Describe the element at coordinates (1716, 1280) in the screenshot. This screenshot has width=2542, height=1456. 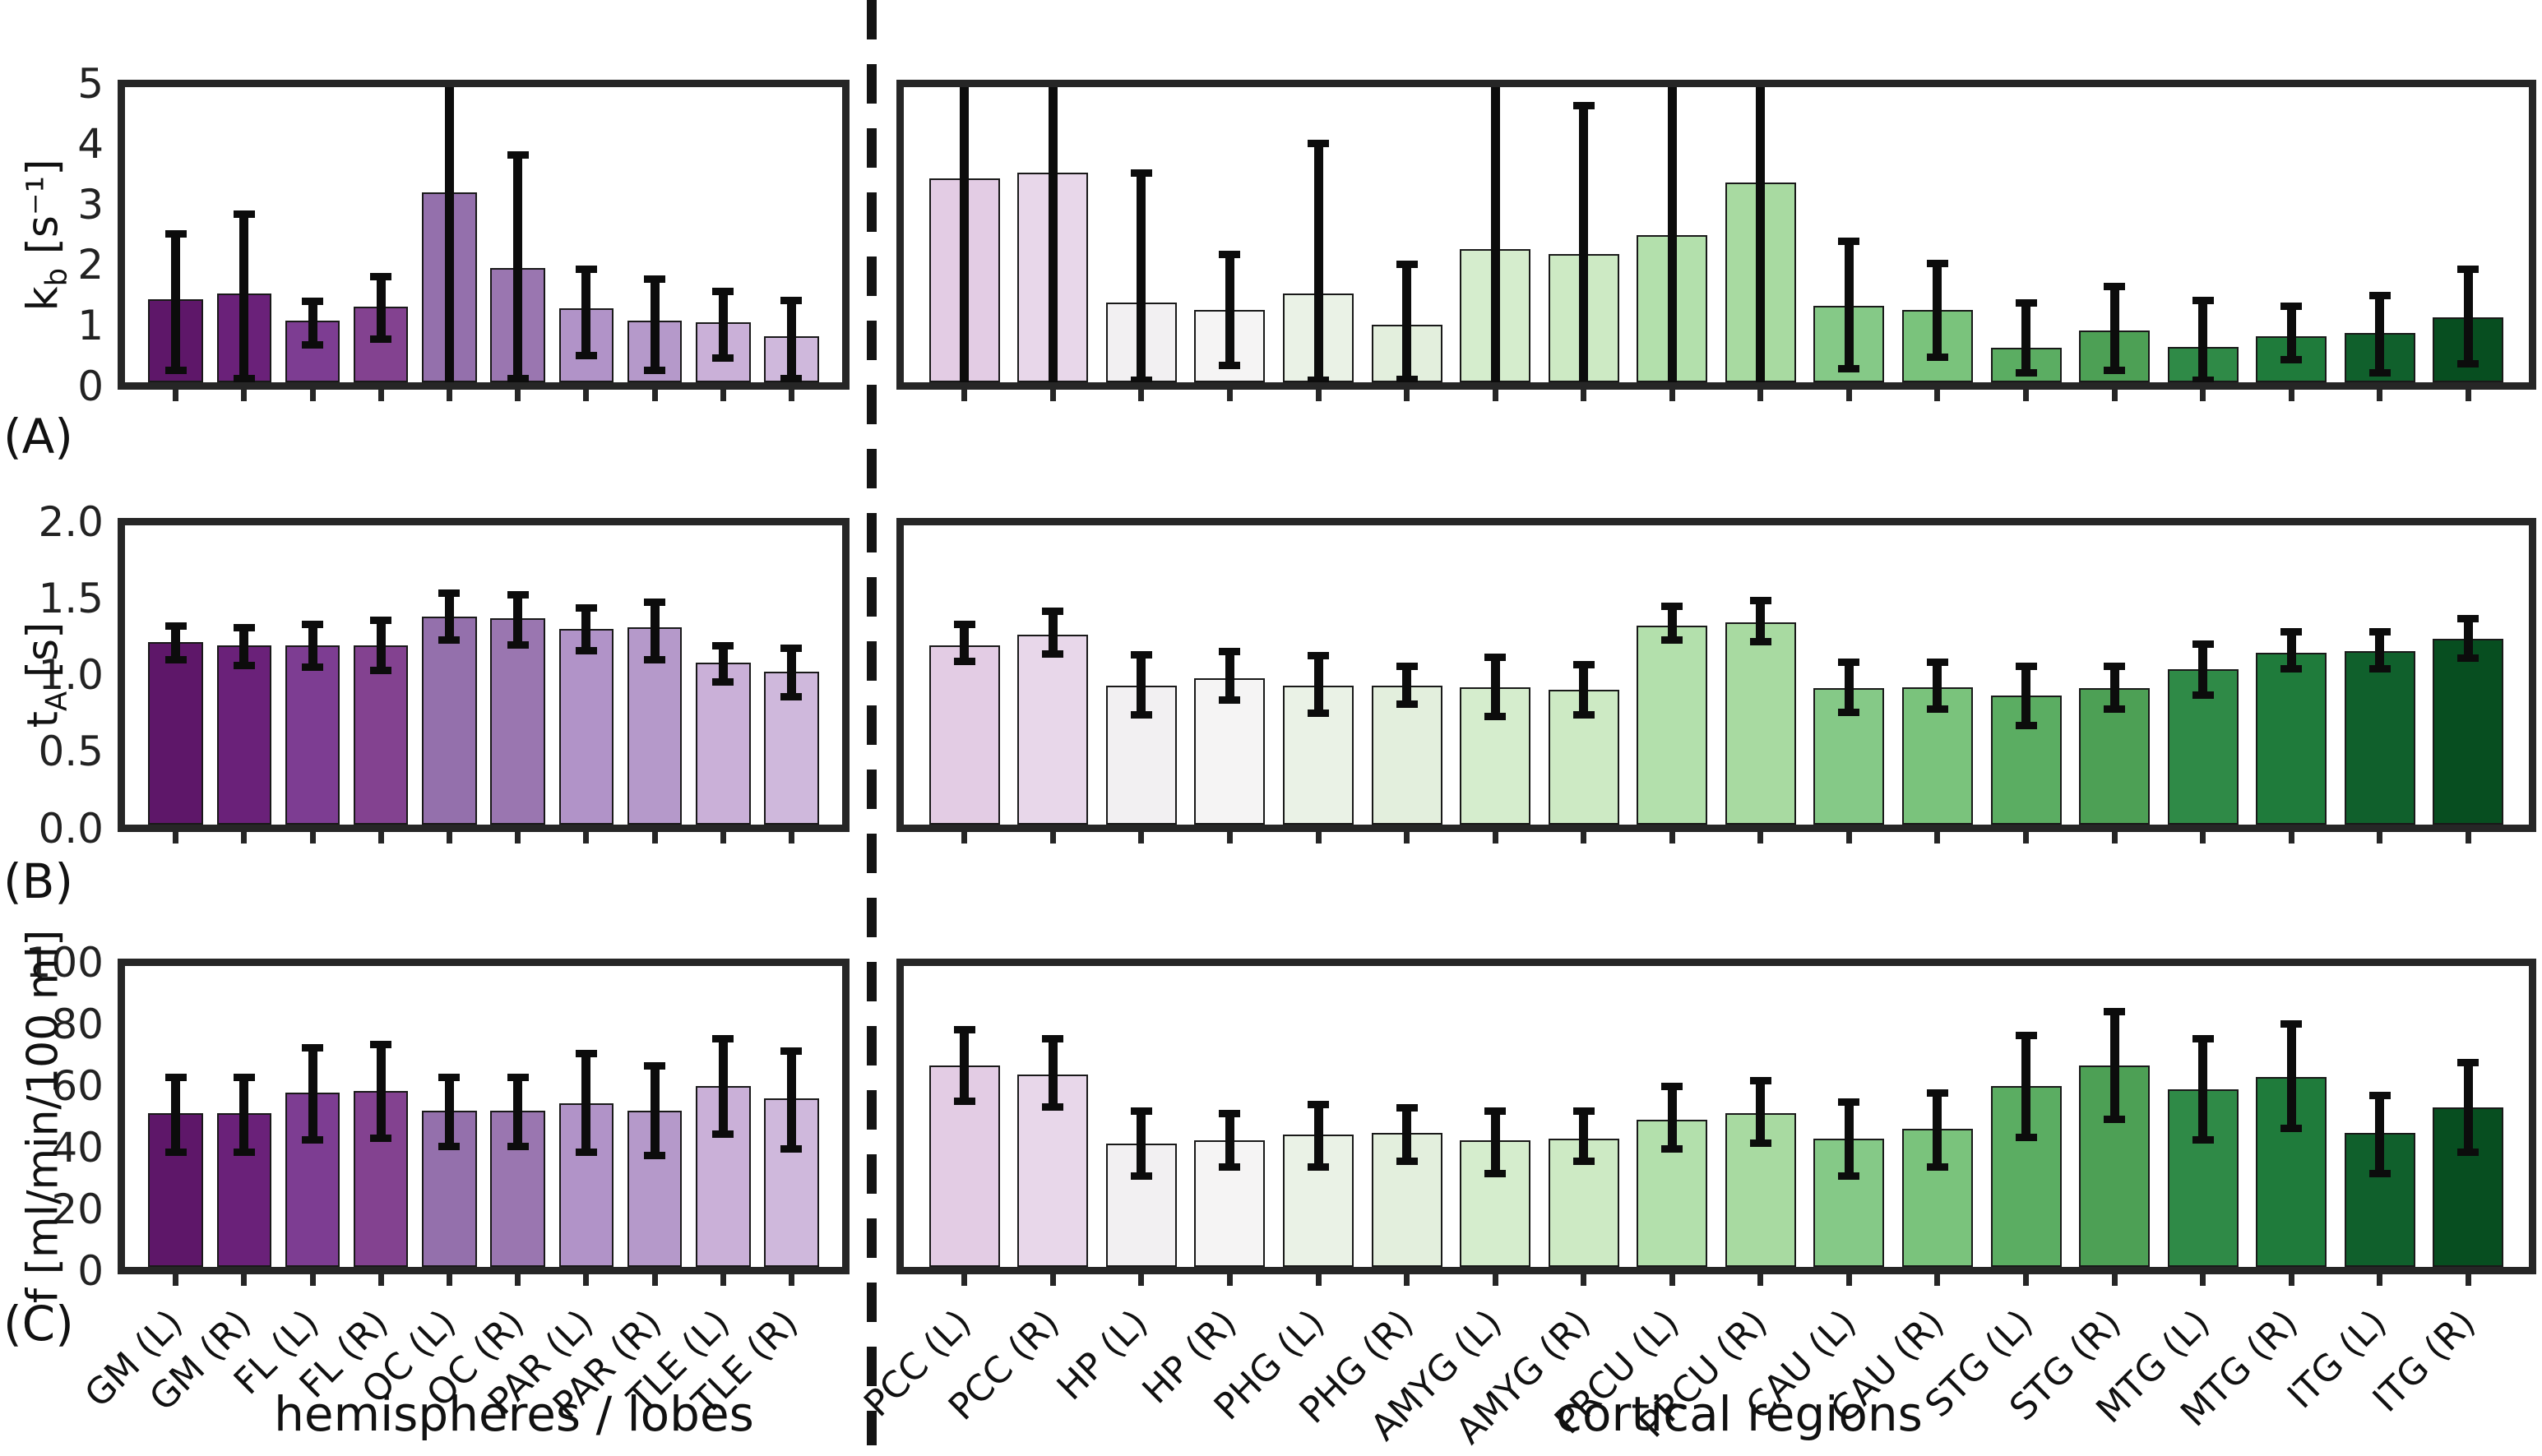
I see `x-tick-row` at that location.